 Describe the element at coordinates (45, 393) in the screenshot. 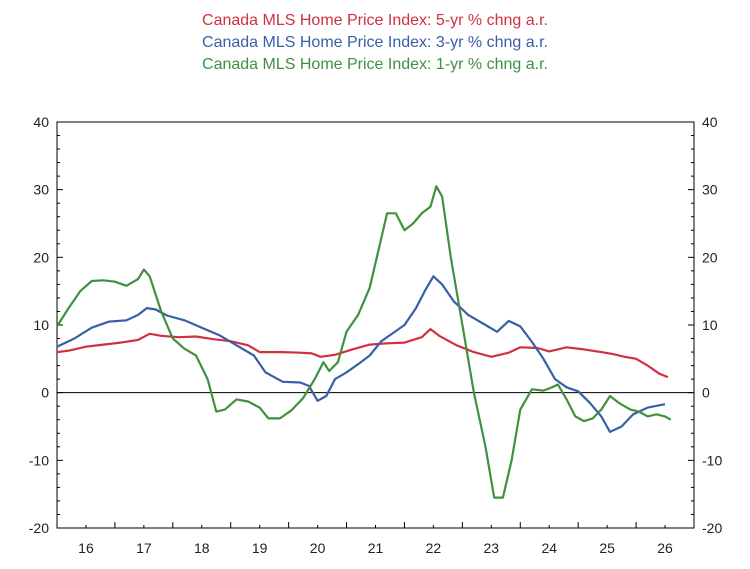

I see `y-tick-label-left: 0` at that location.